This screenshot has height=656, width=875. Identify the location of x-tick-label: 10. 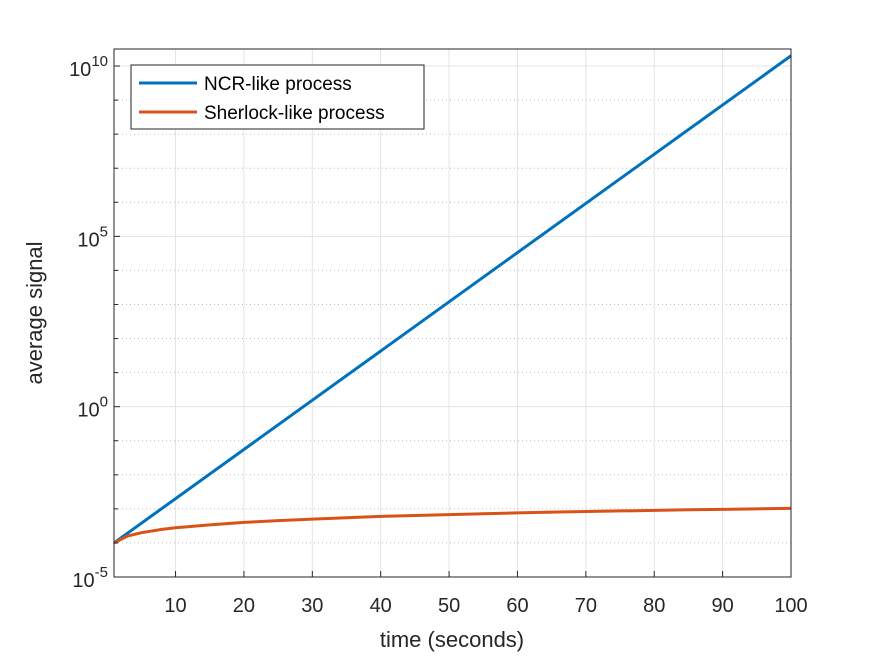
(175, 606).